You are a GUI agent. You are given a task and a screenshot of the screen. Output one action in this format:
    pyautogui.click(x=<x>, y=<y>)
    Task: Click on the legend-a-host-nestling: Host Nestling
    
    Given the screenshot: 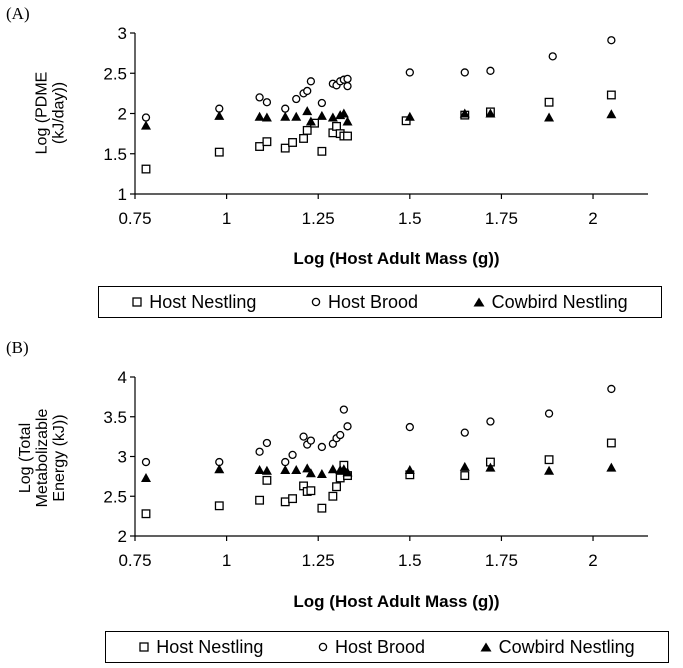 What is the action you would take?
    pyautogui.click(x=194, y=302)
    